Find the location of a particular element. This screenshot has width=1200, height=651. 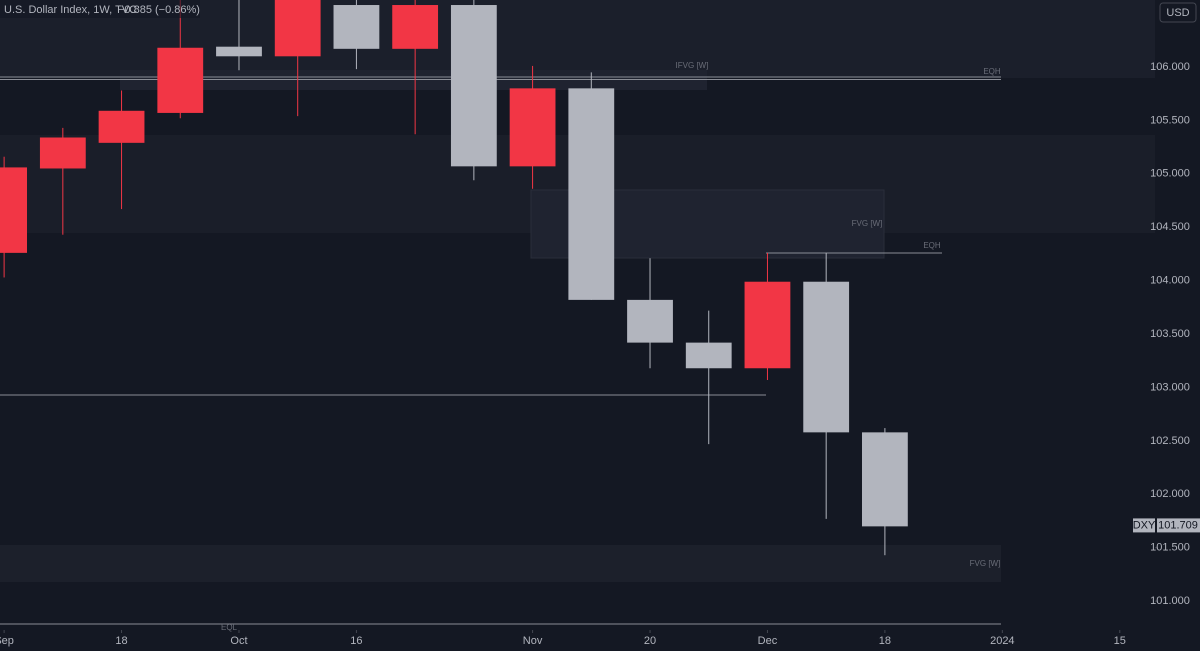

x-tick-label: 2024 is located at coordinates (1002, 641).